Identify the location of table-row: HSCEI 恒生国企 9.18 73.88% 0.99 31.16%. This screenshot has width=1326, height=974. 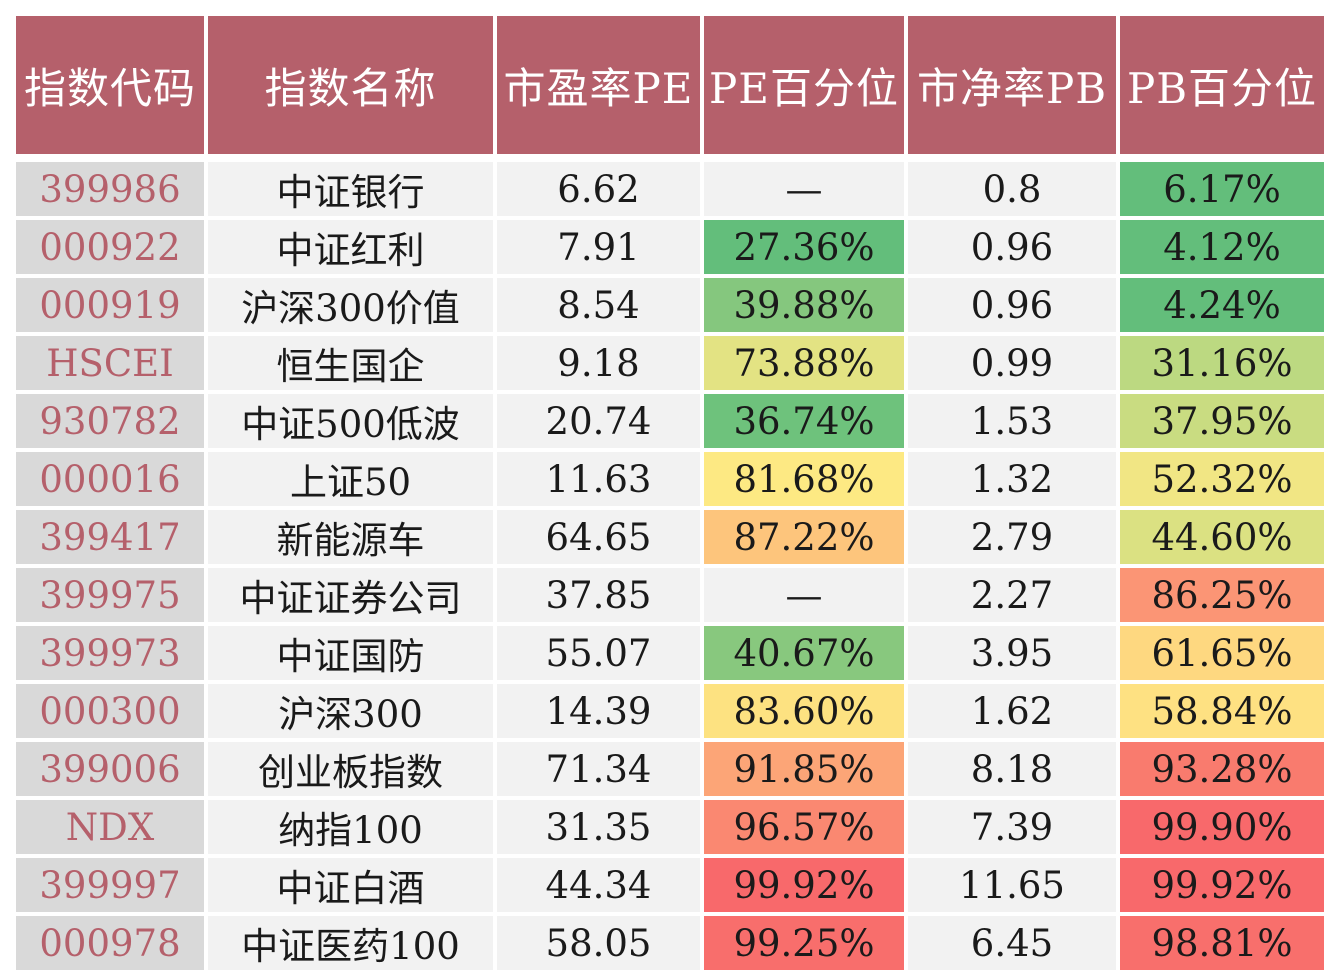
(670, 363).